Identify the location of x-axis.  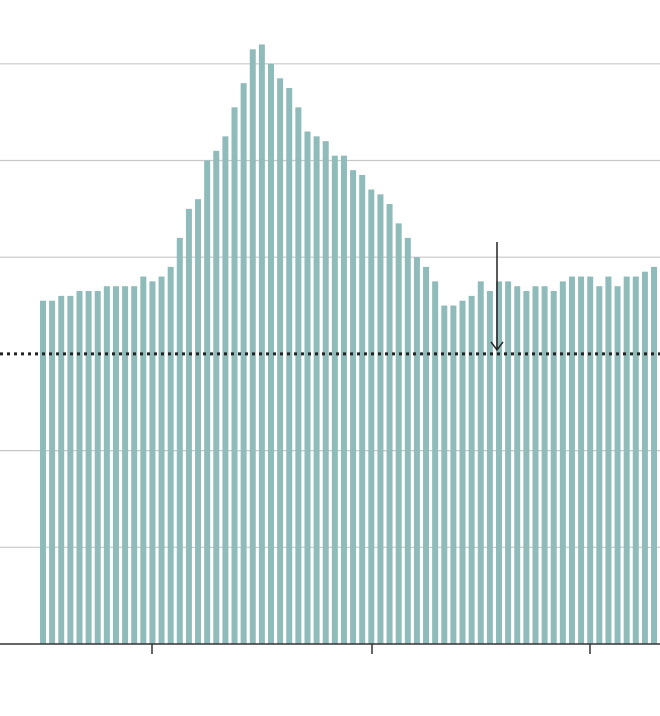
(330, 648).